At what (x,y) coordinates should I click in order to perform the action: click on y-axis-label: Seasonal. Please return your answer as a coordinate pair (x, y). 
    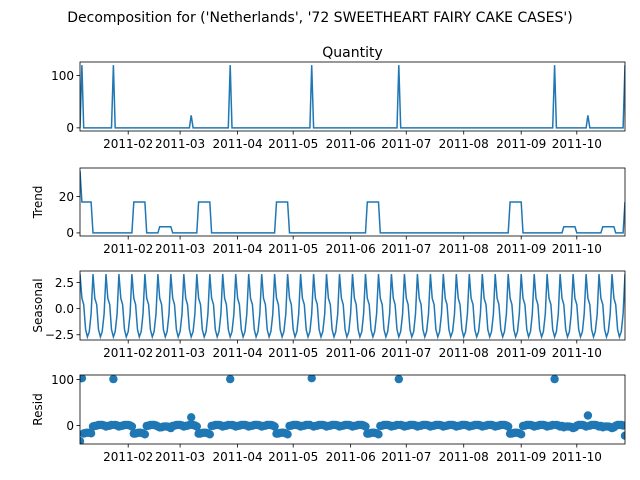
    Looking at the image, I should click on (38, 305).